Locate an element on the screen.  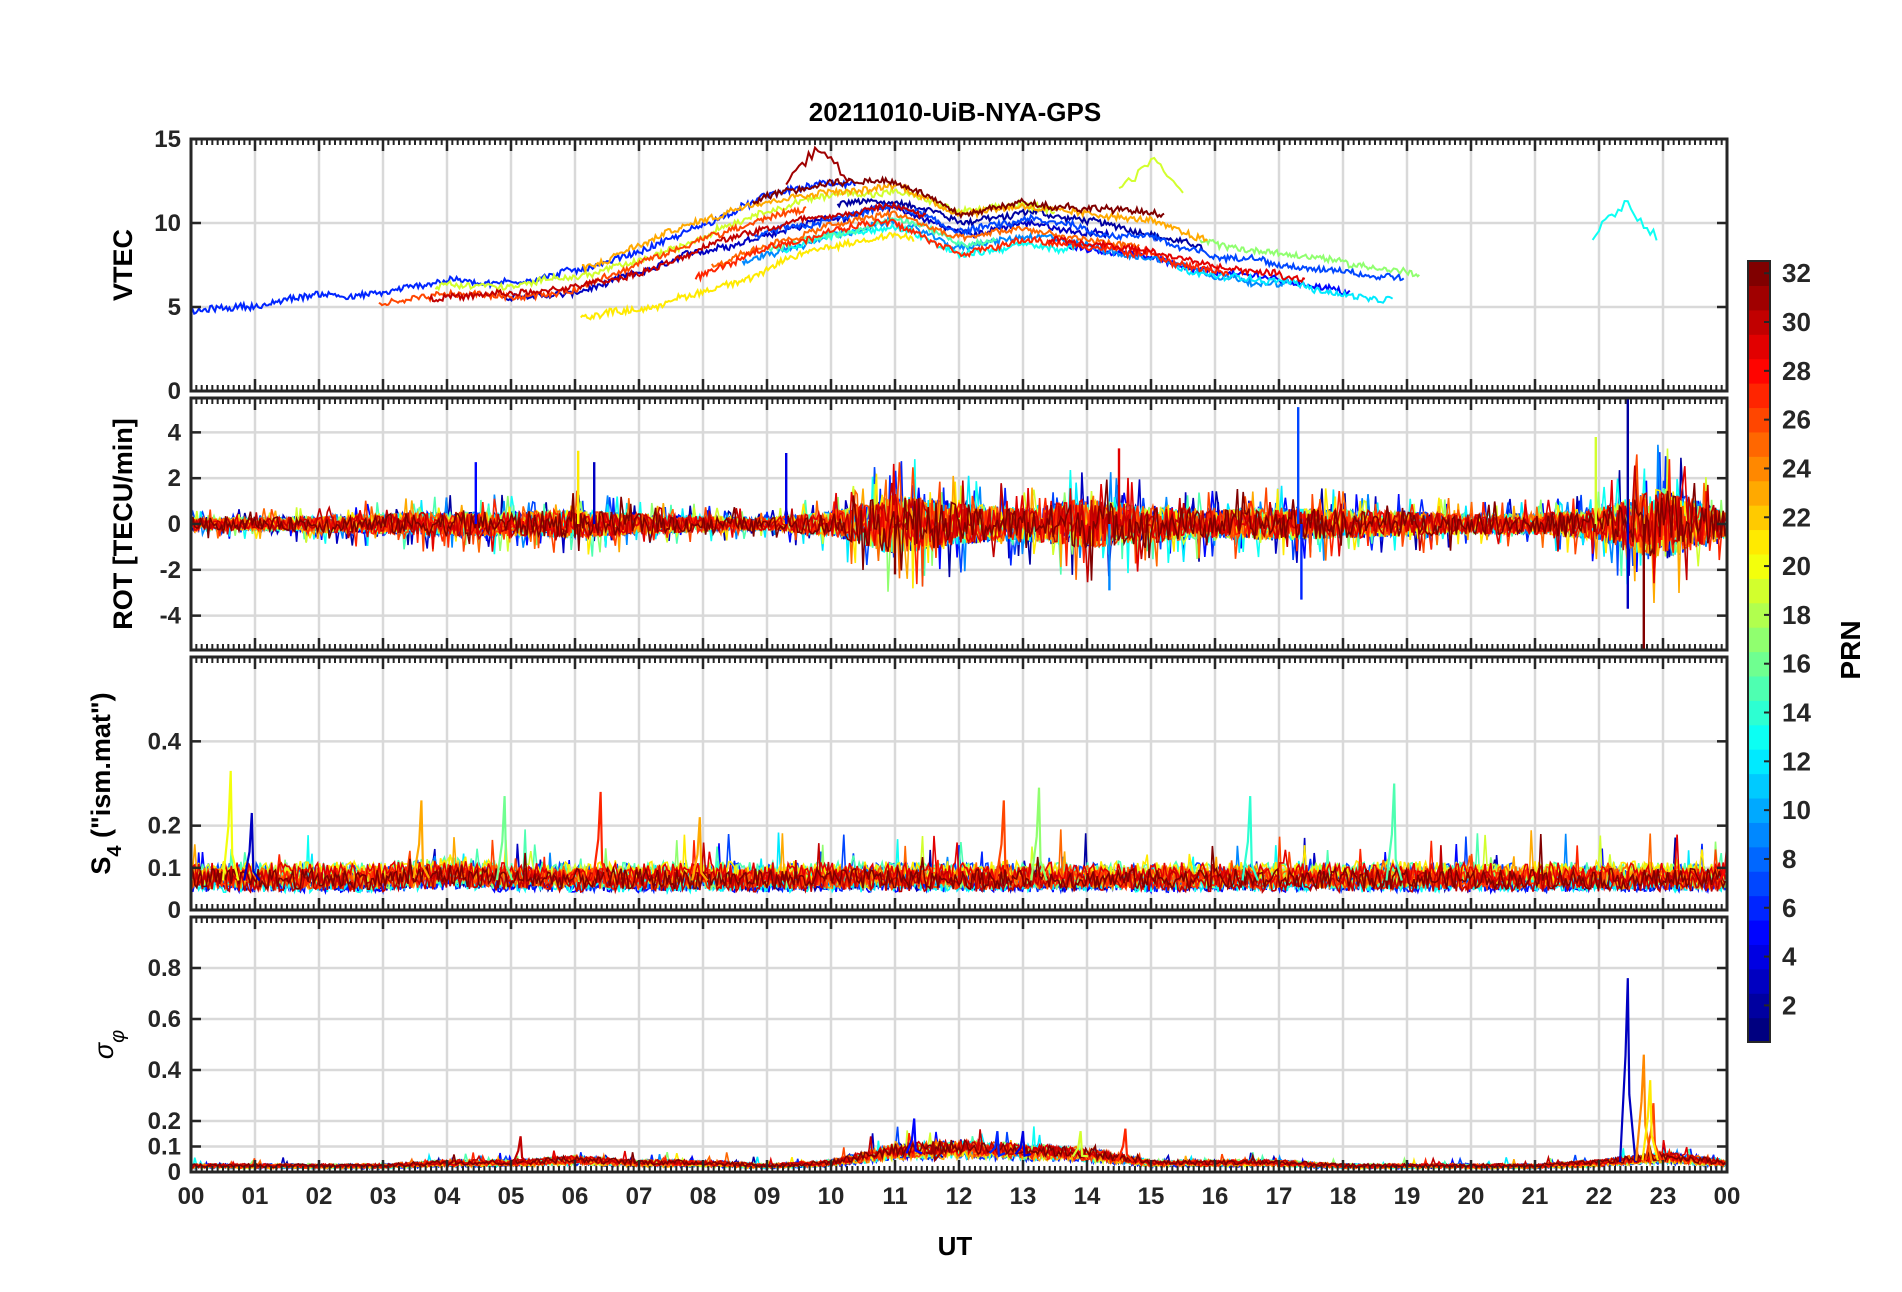
x-tick-label: 03 is located at coordinates (383, 1196).